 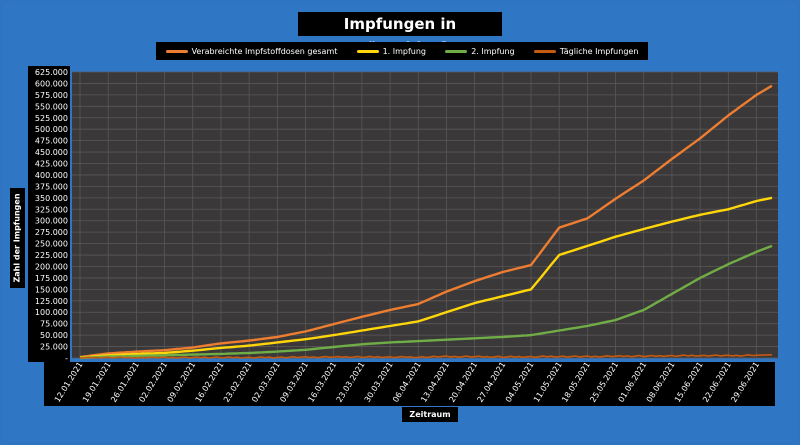 I want to click on x-tick-label: 13.04.2021, so click(x=435, y=382).